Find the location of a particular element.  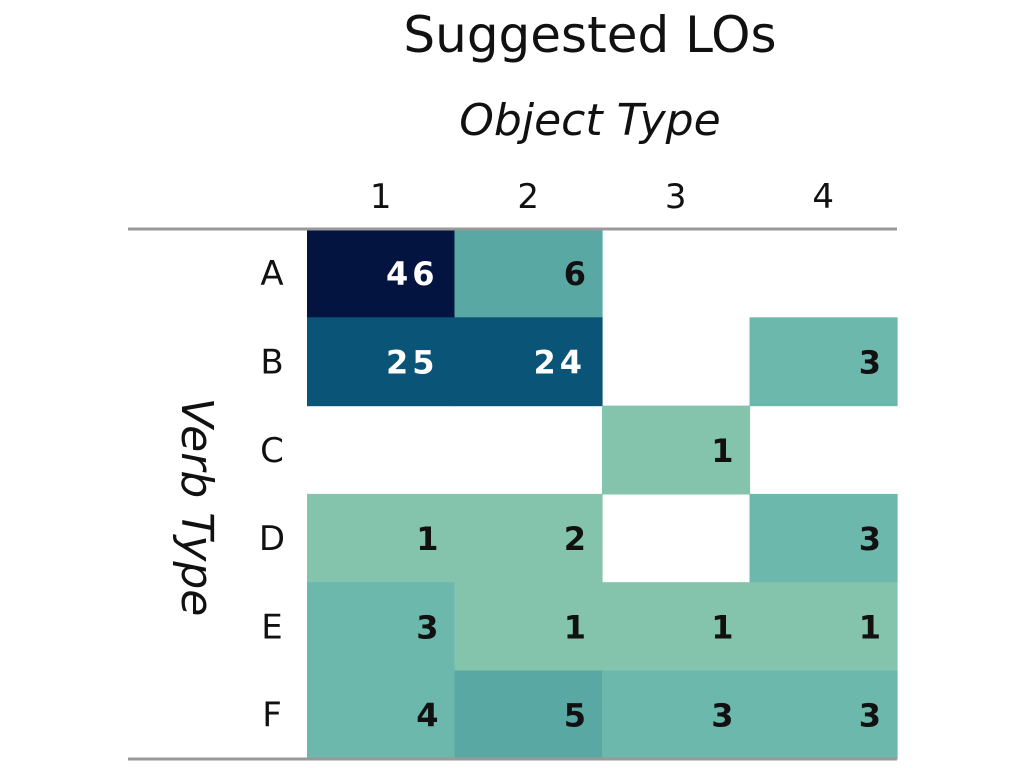

y-tick-label: E is located at coordinates (271, 627).